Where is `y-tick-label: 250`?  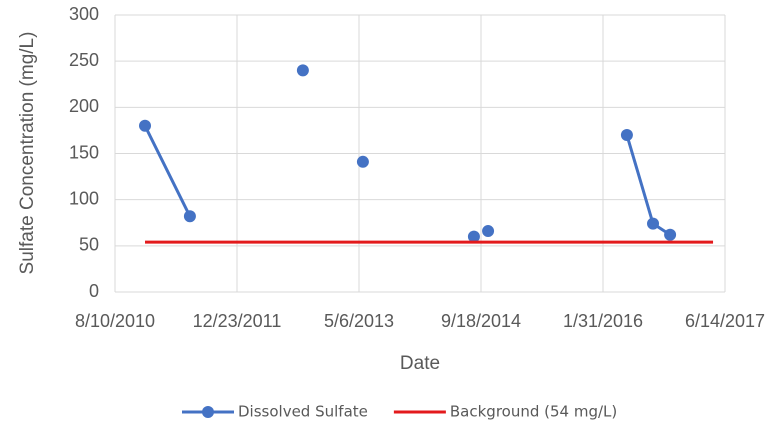 y-tick-label: 250 is located at coordinates (84, 60).